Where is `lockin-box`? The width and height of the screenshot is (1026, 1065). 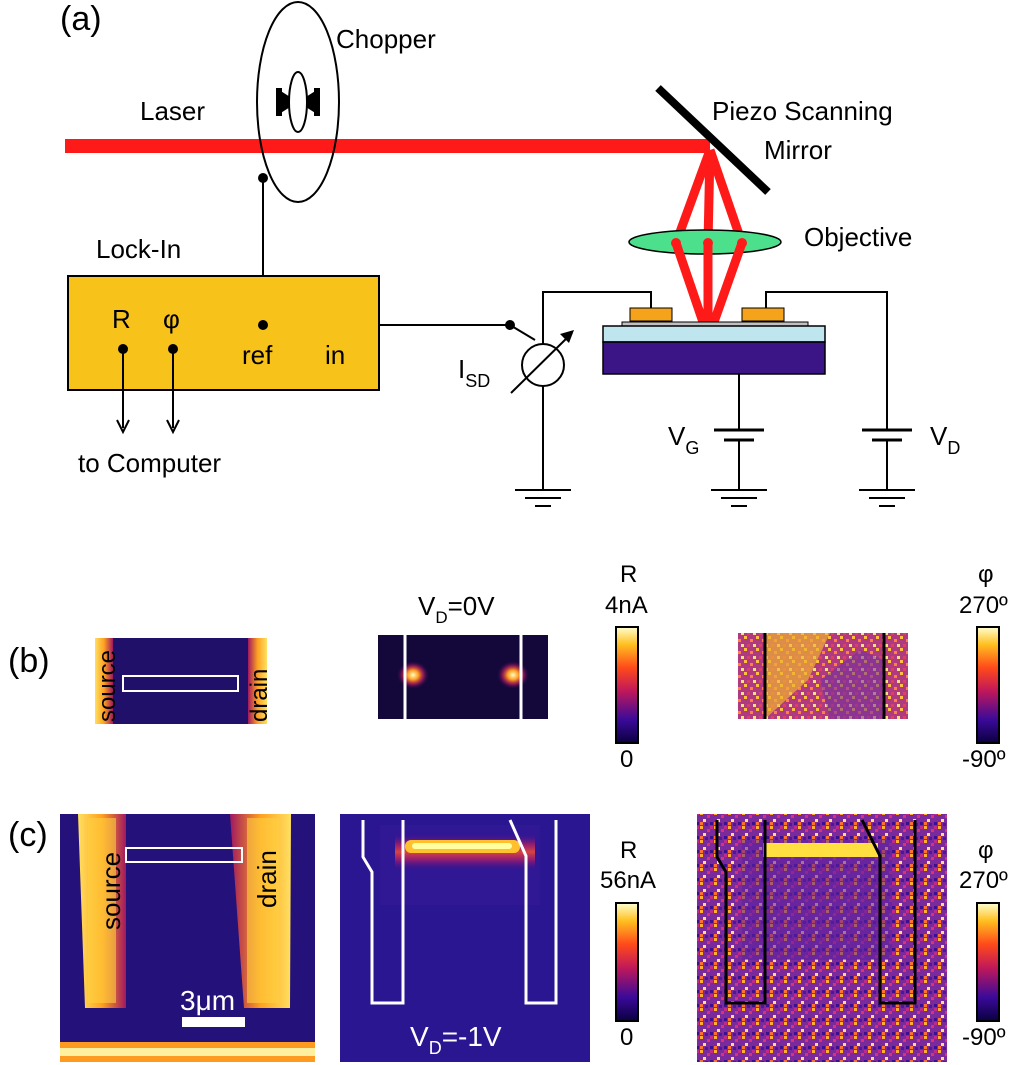 lockin-box is located at coordinates (223, 333).